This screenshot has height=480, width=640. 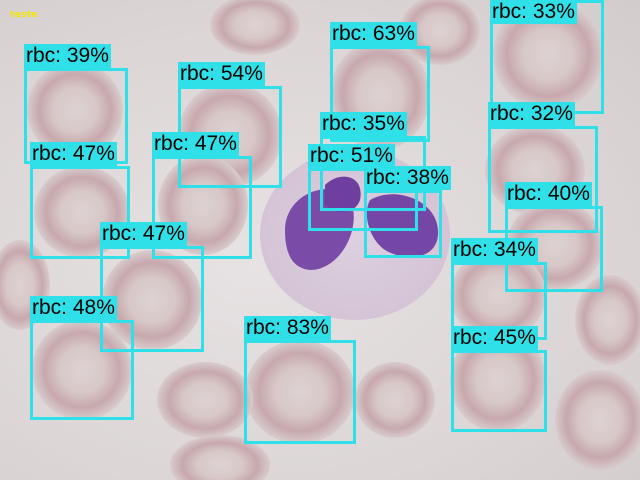 I want to click on detection-label: rbc: 34%, so click(x=494, y=250).